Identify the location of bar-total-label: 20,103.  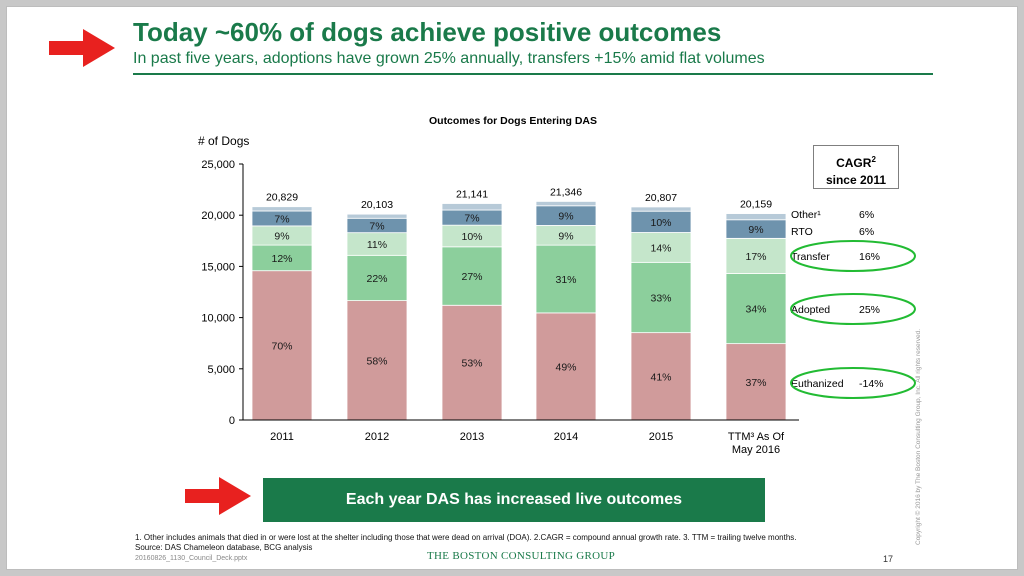
(377, 205).